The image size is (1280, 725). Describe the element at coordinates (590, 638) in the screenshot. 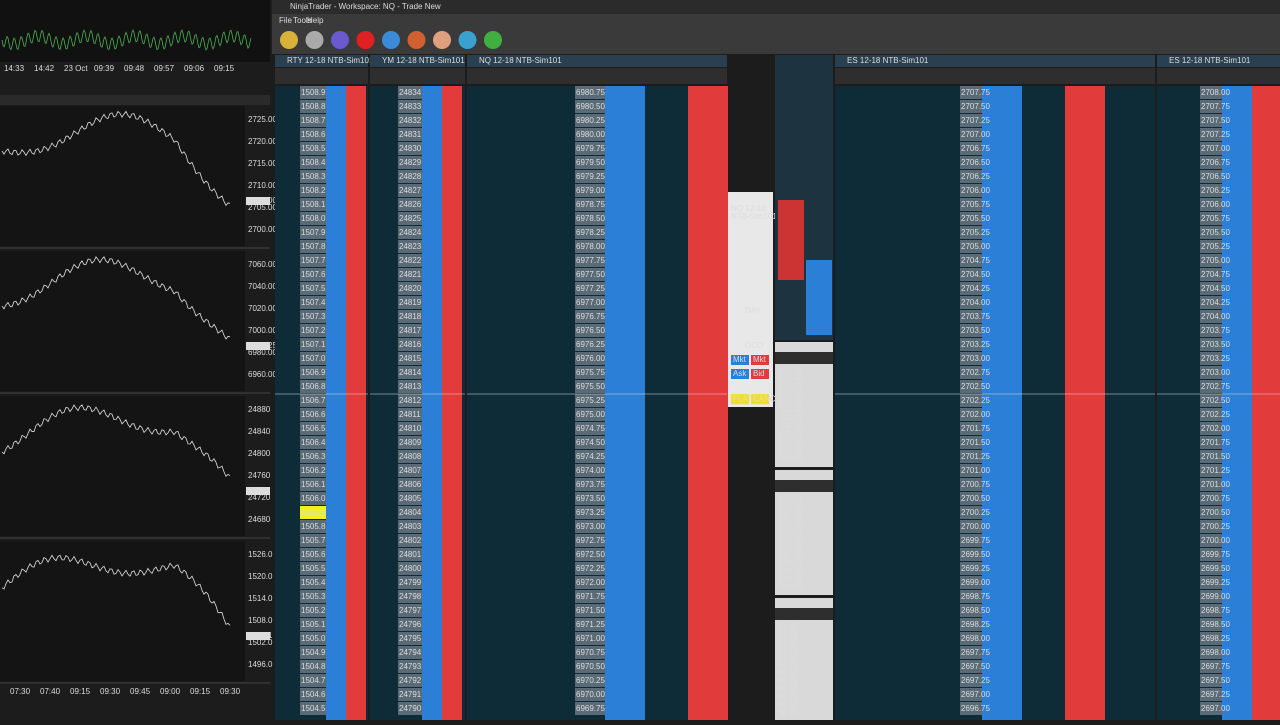

I see `price: 6971.00` at that location.